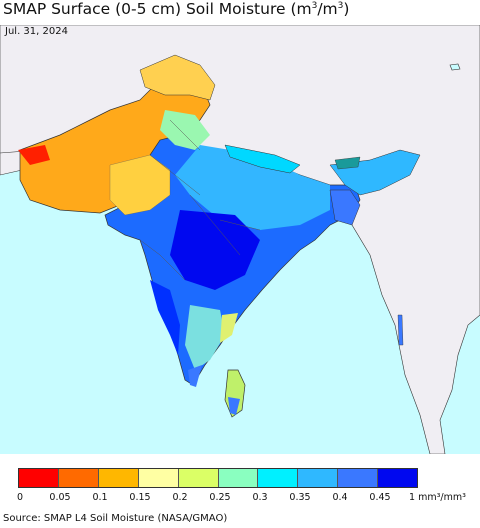 Image resolution: width=480 pixels, height=528 pixels. What do you see at coordinates (100, 497) in the screenshot?
I see `legend-tick-label: 0.1` at bounding box center [100, 497].